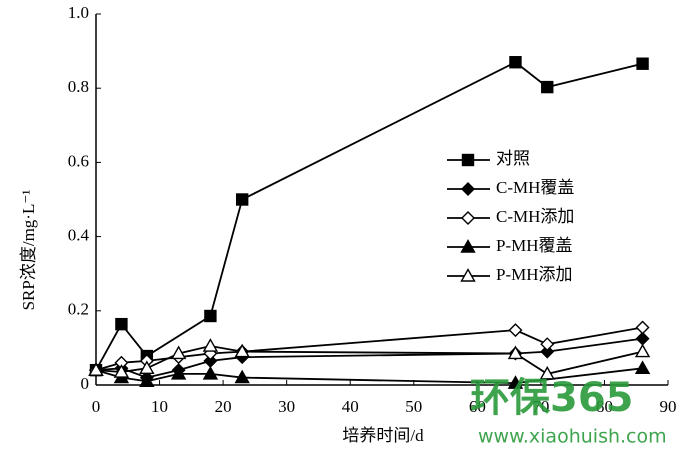  What do you see at coordinates (28, 250) in the screenshot?
I see `y-axis-label: SRP浓度/mg·L⁻¹` at bounding box center [28, 250].